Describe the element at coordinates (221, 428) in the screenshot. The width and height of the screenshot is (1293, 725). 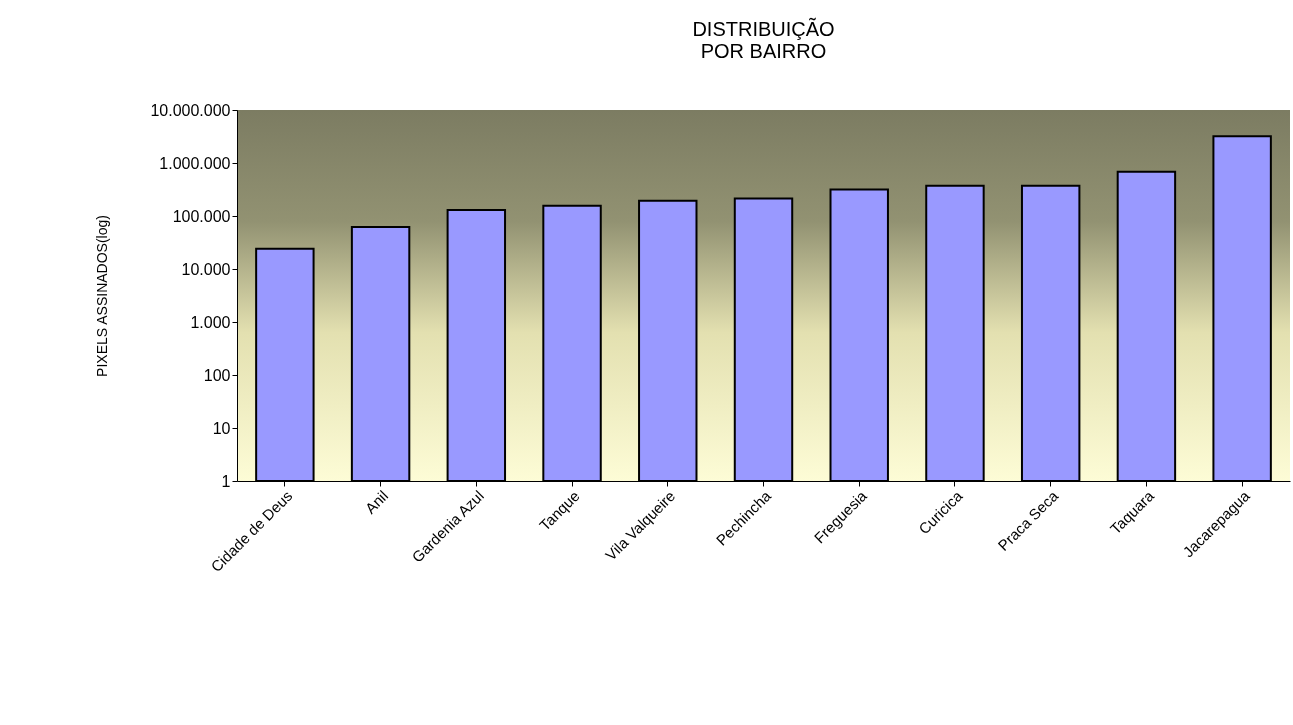
I see `y-tick-label: 10` at that location.